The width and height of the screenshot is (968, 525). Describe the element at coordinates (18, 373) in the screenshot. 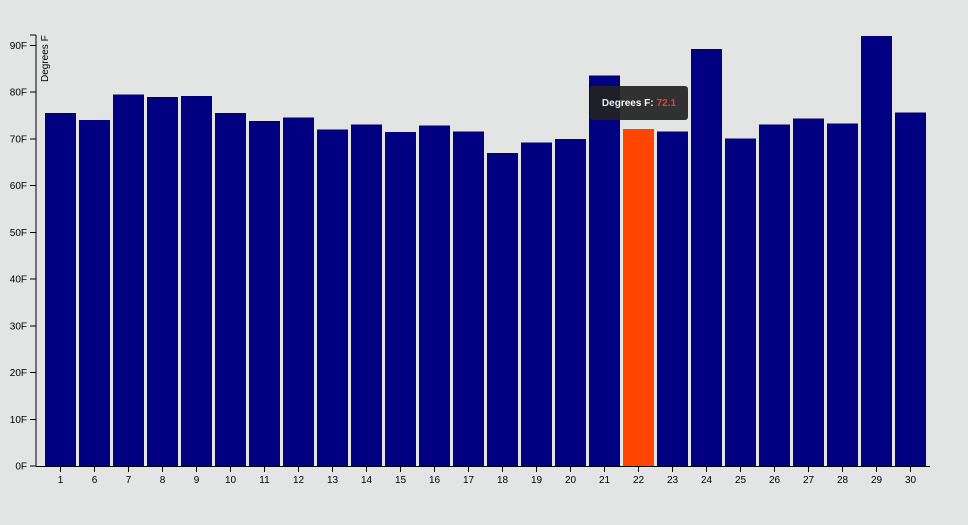

I see `y-tick-label: 20F` at that location.